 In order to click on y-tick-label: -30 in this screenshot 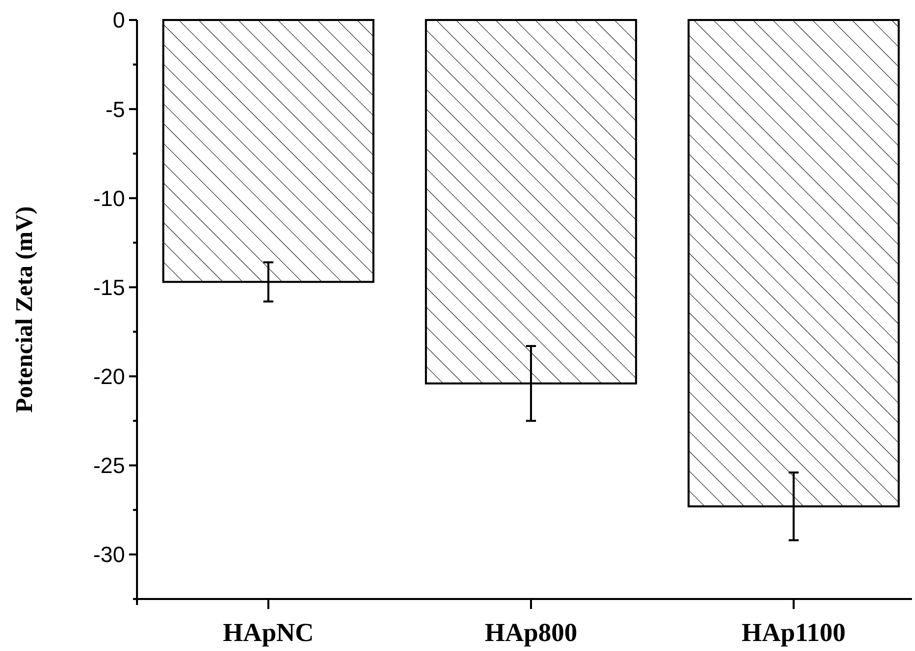, I will do `click(109, 555)`.